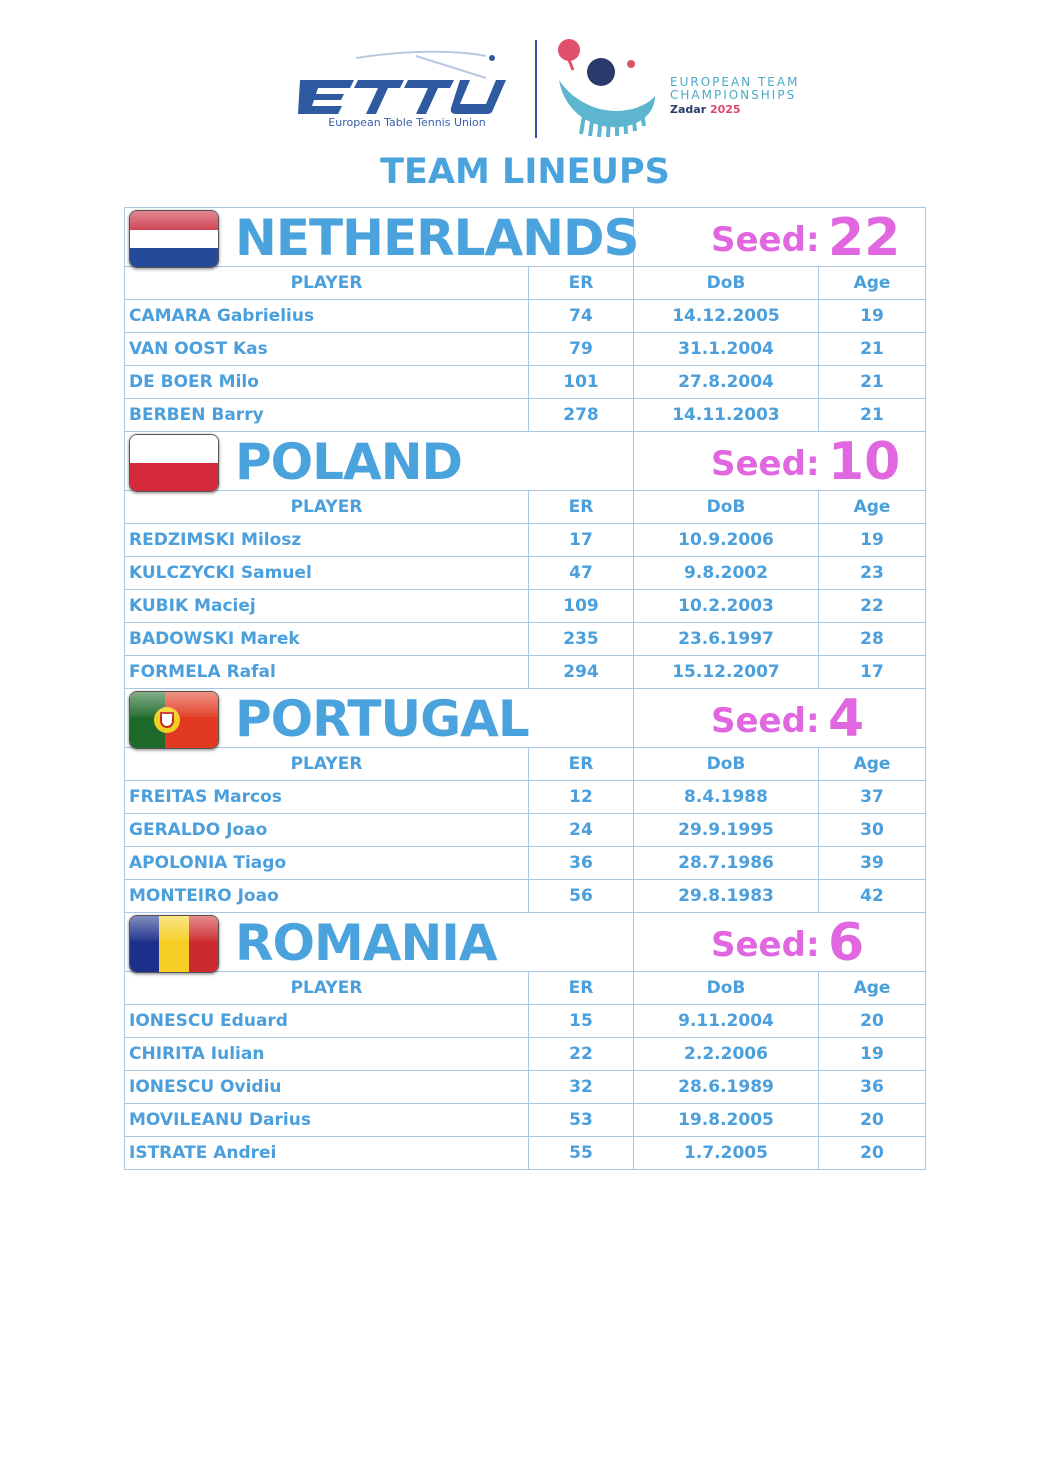 The image size is (1046, 1478). What do you see at coordinates (725, 109) in the screenshot?
I see `event-year: 2025` at bounding box center [725, 109].